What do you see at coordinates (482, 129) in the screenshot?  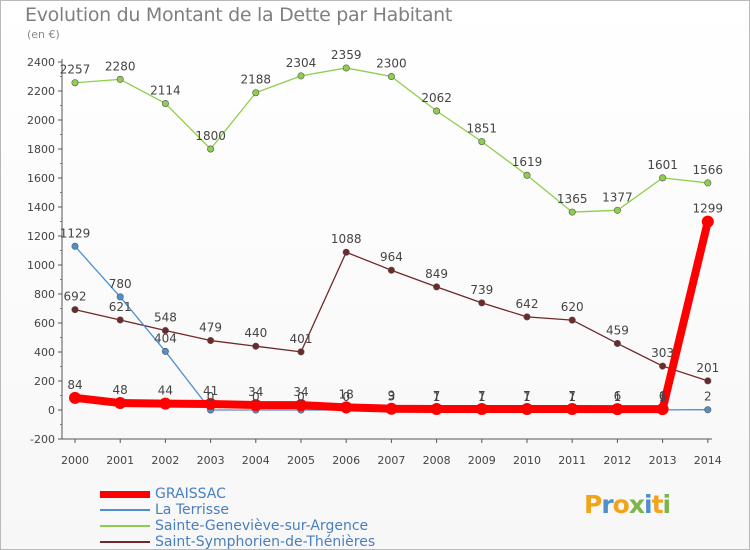 I see `data-label: 1851` at bounding box center [482, 129].